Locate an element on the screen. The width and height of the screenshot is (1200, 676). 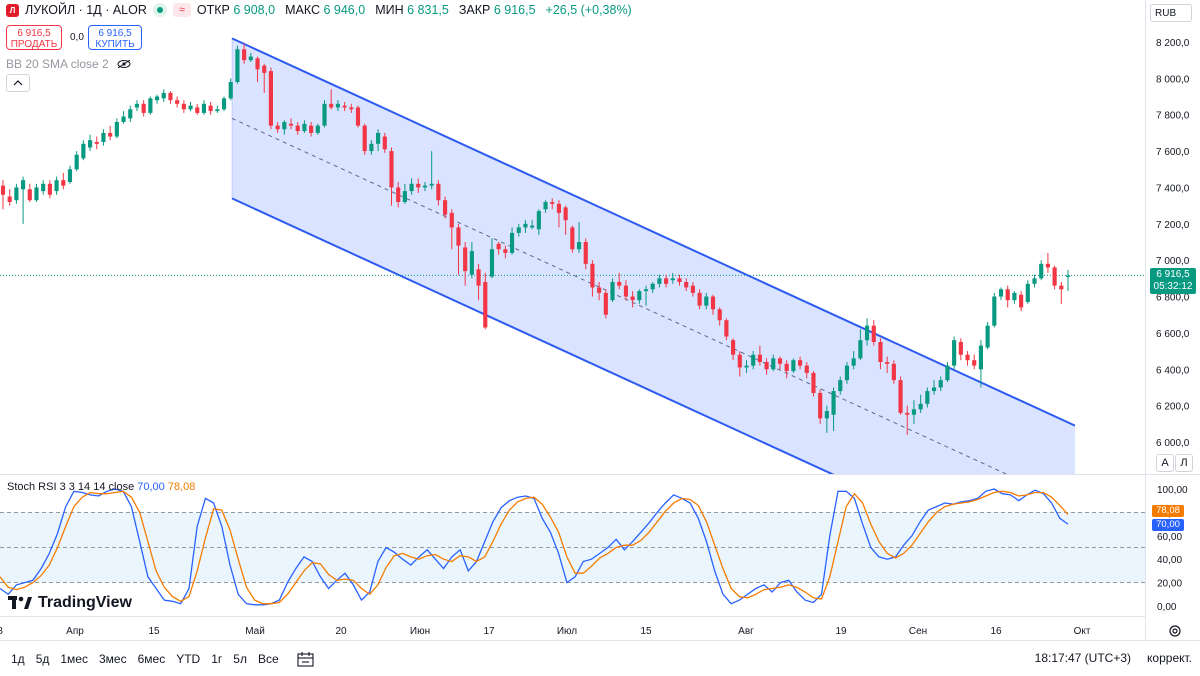
price-axis-label: 7 600,0 is located at coordinates (1173, 152).